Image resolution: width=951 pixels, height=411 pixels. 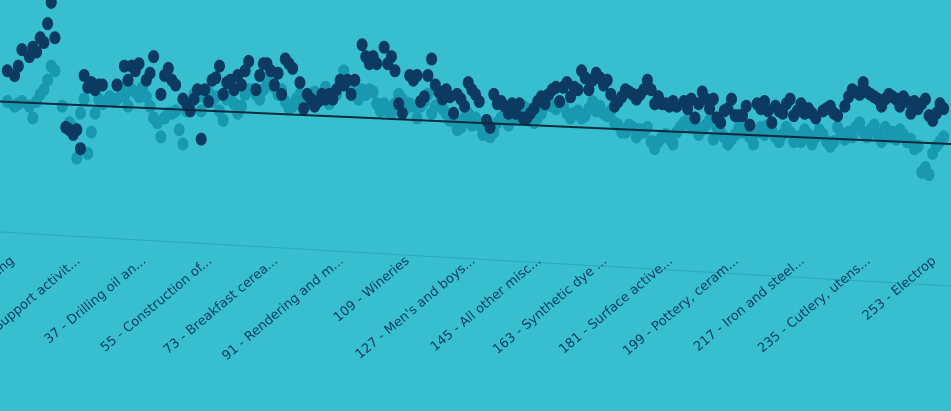 I want to click on x-tick-label: arming, so click(x=9, y=274).